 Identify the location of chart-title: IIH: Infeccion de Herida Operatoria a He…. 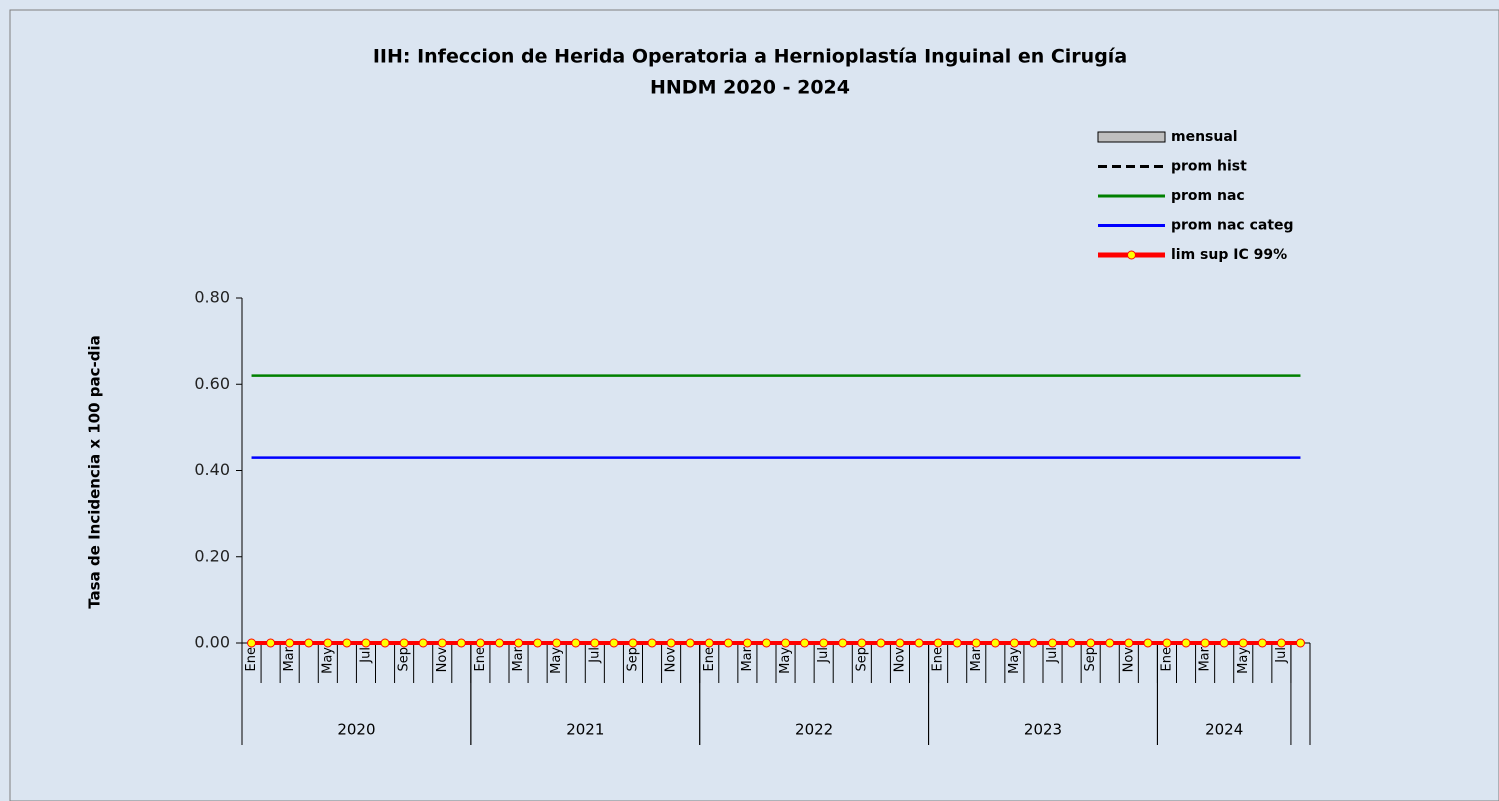
(750, 57).